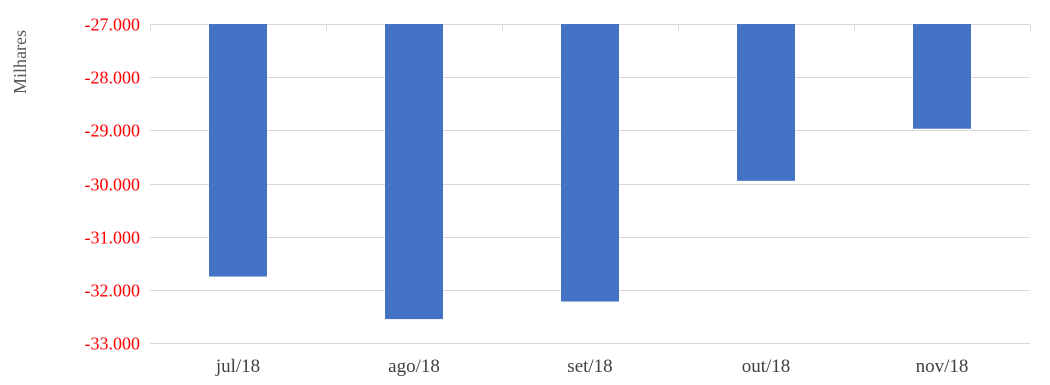  I want to click on x-tick-label: set/18, so click(589, 366).